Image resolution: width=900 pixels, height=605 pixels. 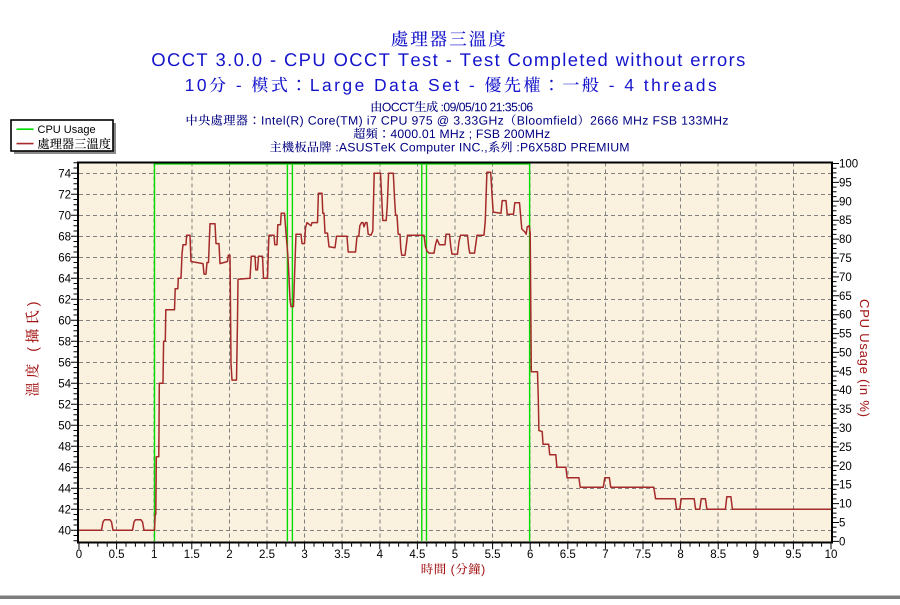 What do you see at coordinates (267, 555) in the screenshot?
I see `svg-text: 2.5` at bounding box center [267, 555].